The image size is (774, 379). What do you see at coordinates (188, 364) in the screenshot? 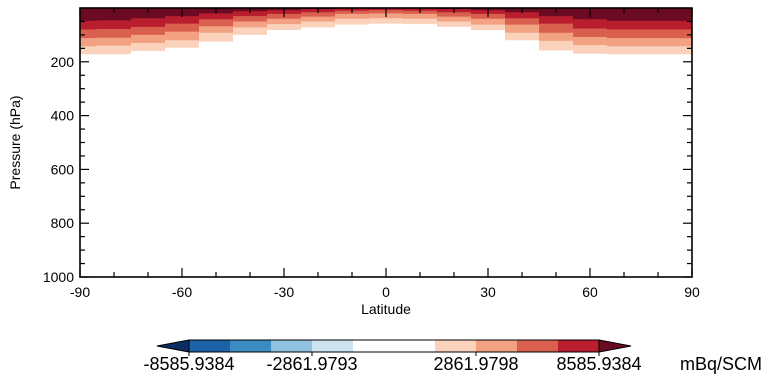
I see `colorbar-tick-label: -8585.9384` at bounding box center [188, 364].